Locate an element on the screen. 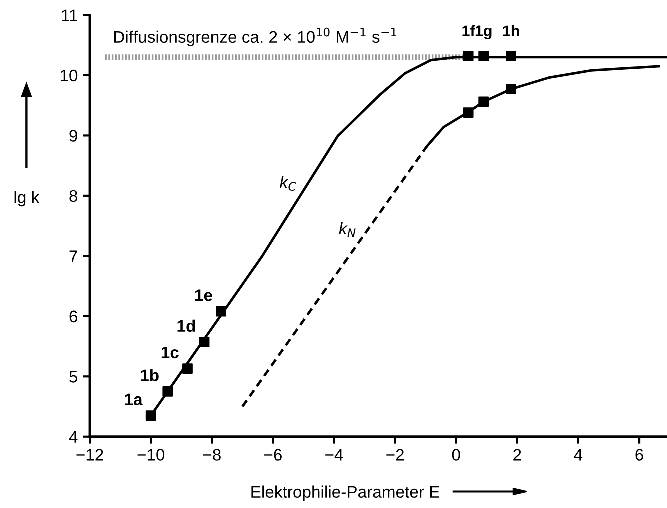 This screenshot has height=508, width=667. y-tick-label: 4 is located at coordinates (73, 437).